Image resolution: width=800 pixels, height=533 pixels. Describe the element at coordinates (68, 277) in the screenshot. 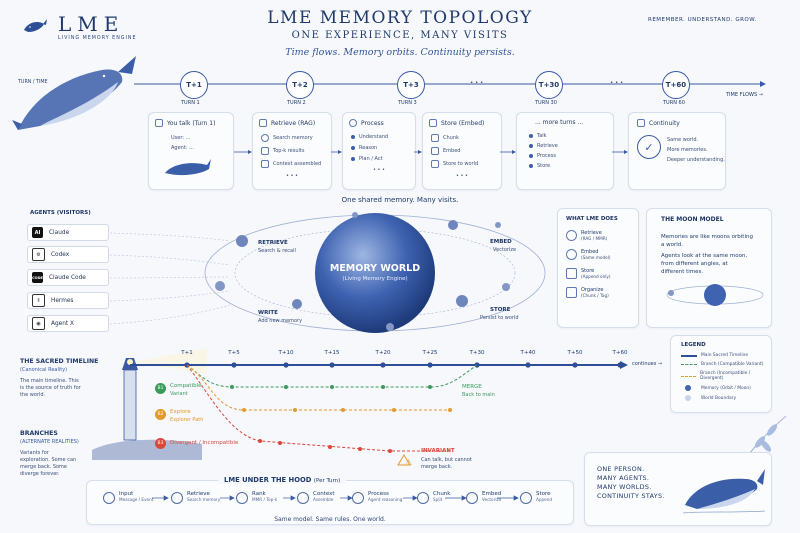

I see `agent-claude-code: CODE Claude Code` at that location.